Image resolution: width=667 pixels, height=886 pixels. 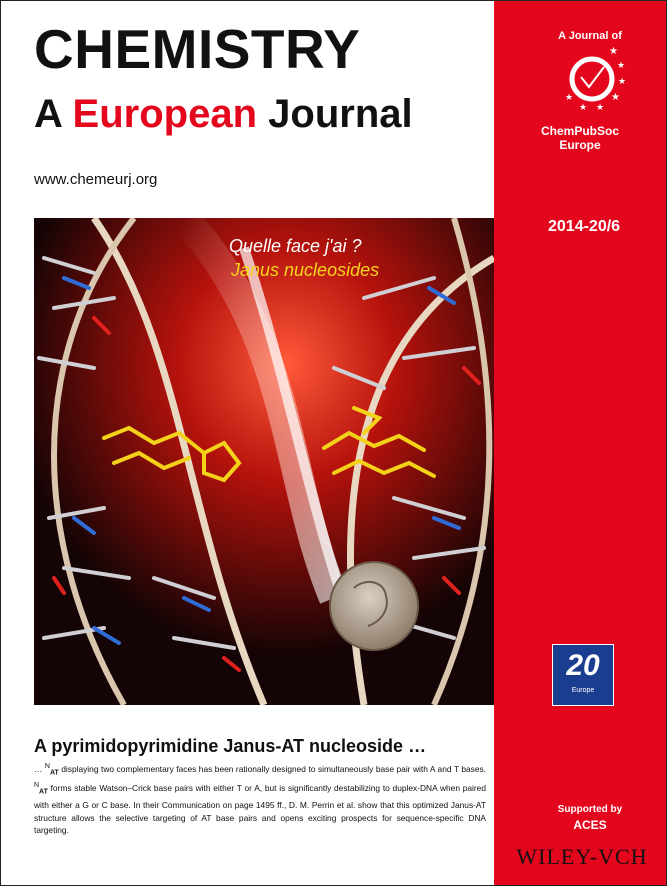 I want to click on anniversary-badge: 20 Europe, so click(x=583, y=675).